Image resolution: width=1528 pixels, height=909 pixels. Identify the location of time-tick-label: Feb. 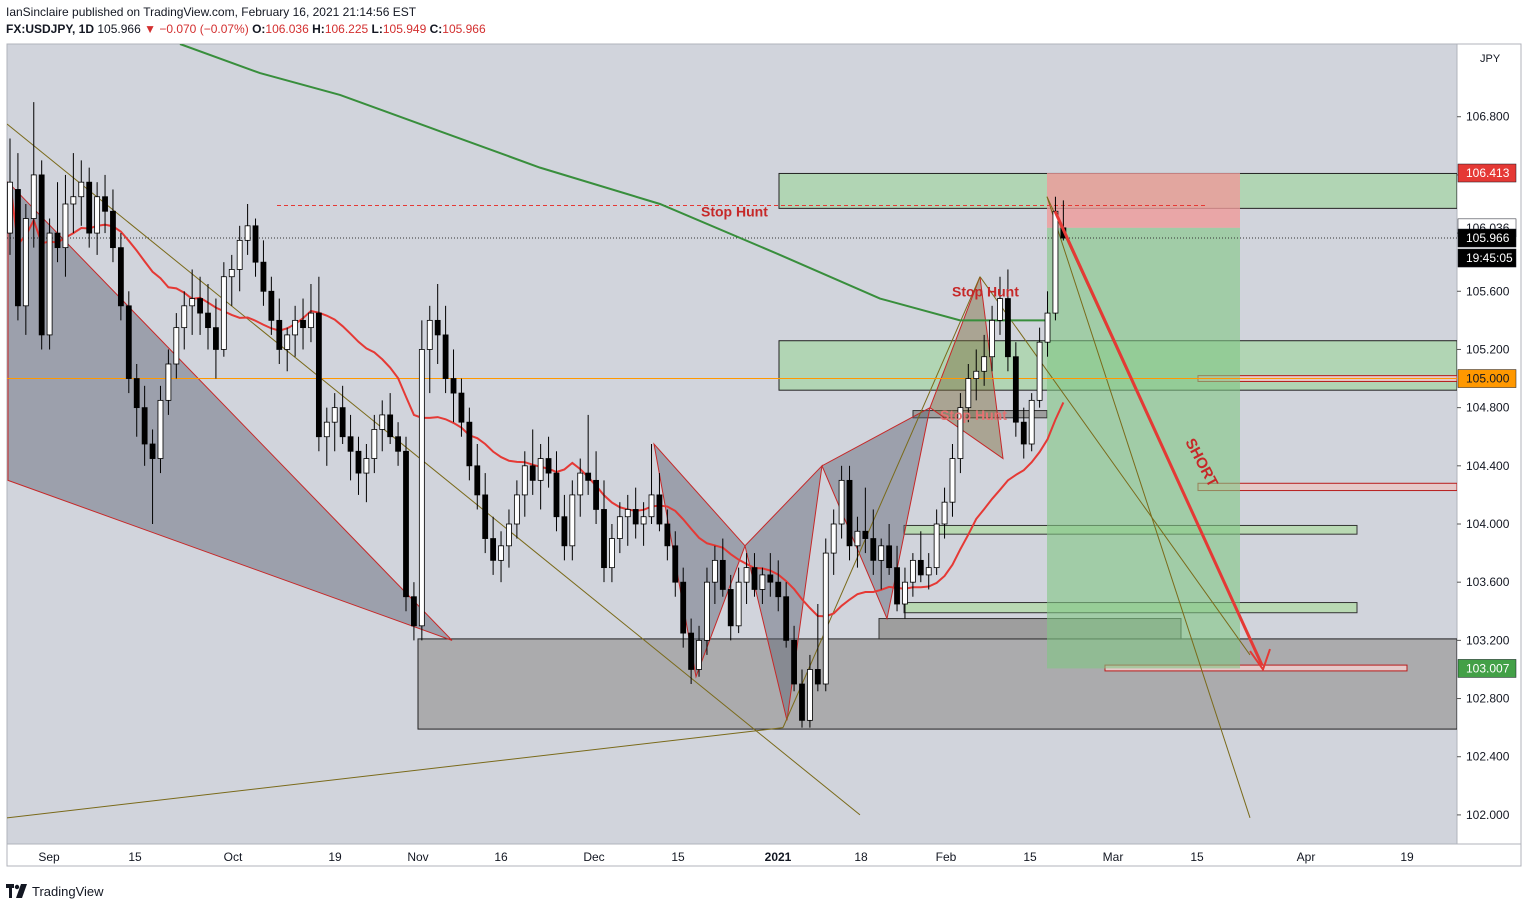
(946, 857).